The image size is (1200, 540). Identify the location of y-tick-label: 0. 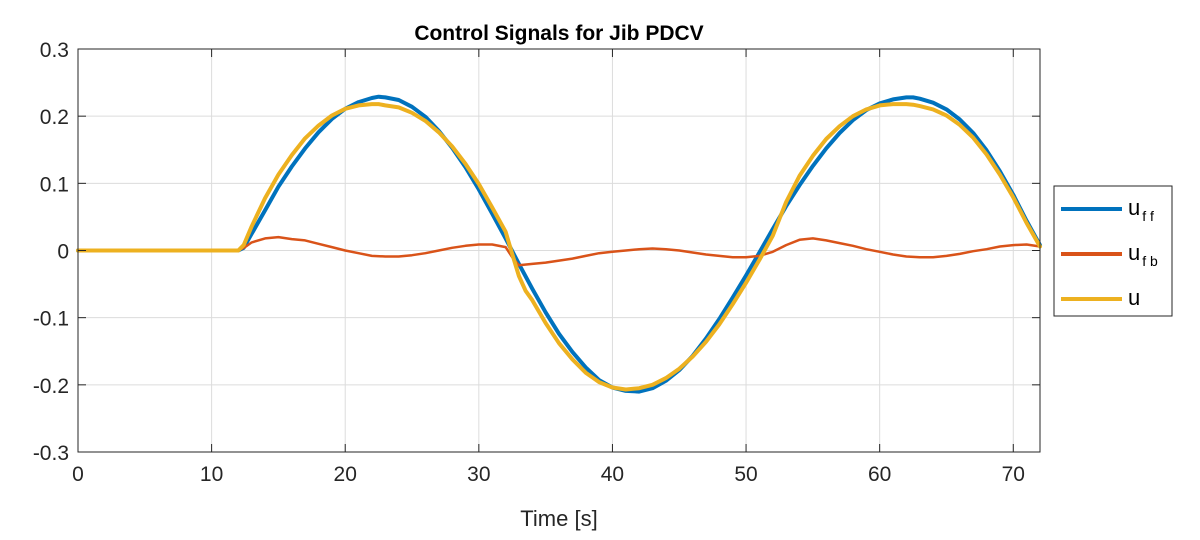
(63, 252).